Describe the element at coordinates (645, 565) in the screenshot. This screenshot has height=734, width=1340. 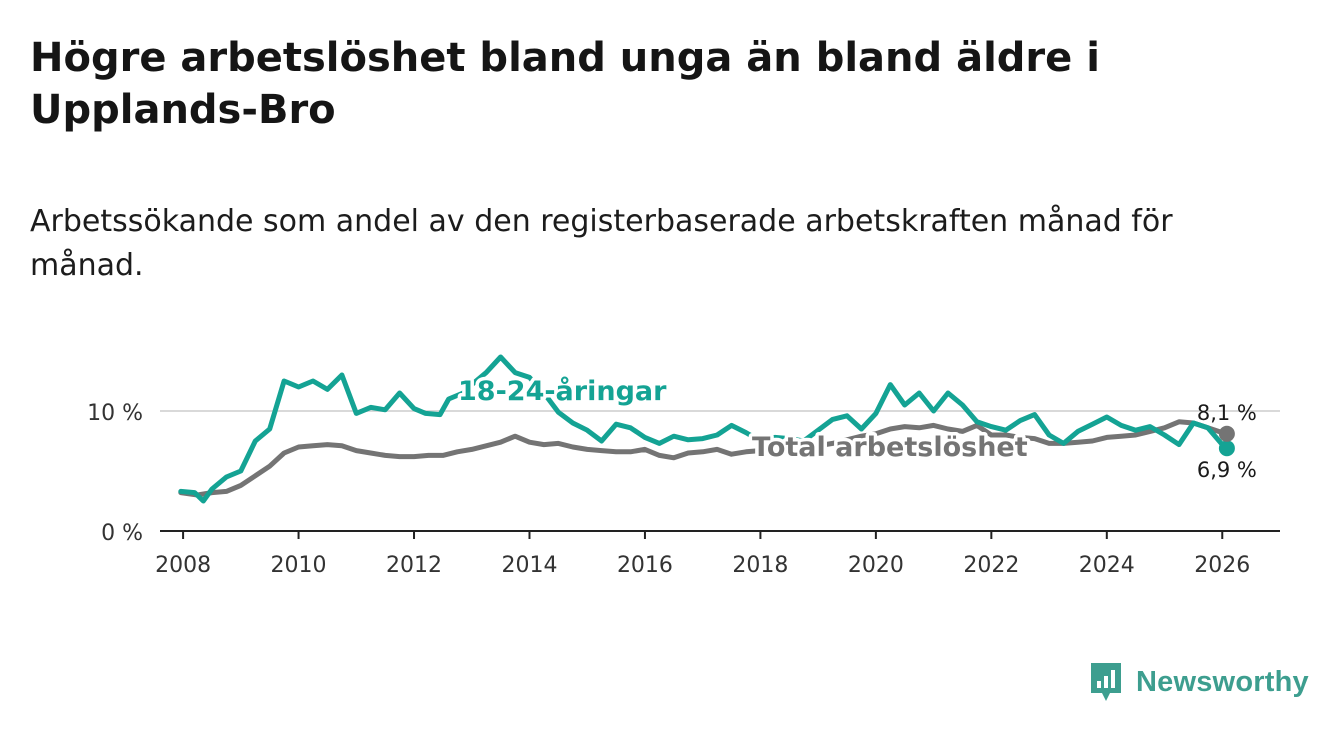
I see `x-tick-label: 2016` at that location.